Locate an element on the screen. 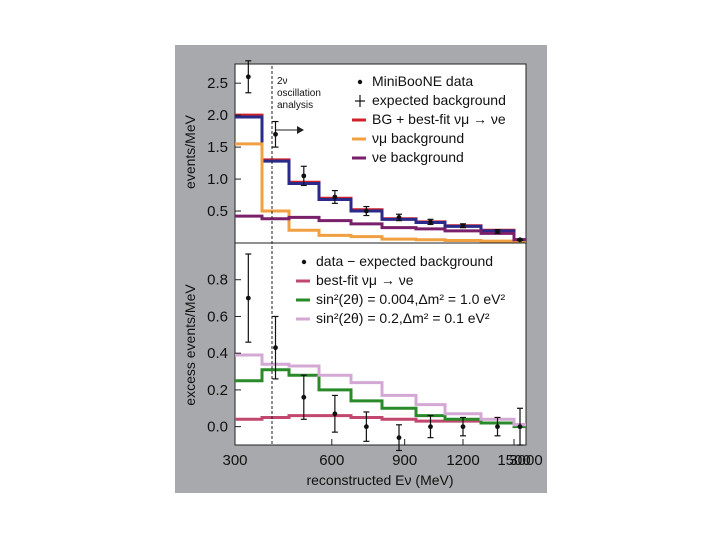 This screenshot has height=545, width=720. xtick-label-5: 3000 is located at coordinates (525, 460).